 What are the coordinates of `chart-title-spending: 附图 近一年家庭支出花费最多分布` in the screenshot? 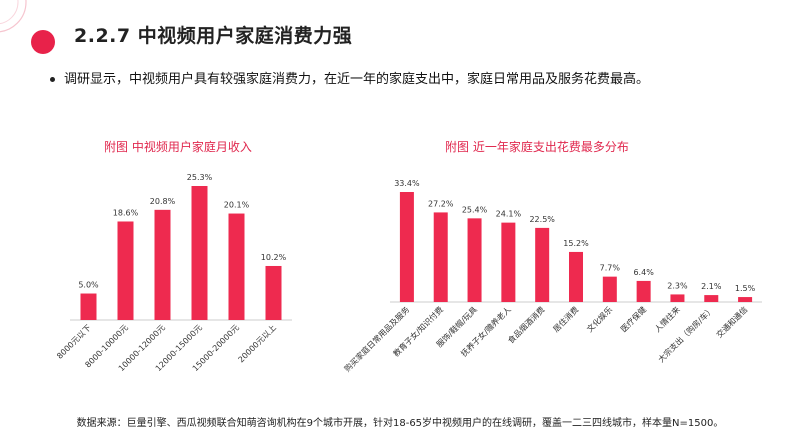 It's located at (537, 147).